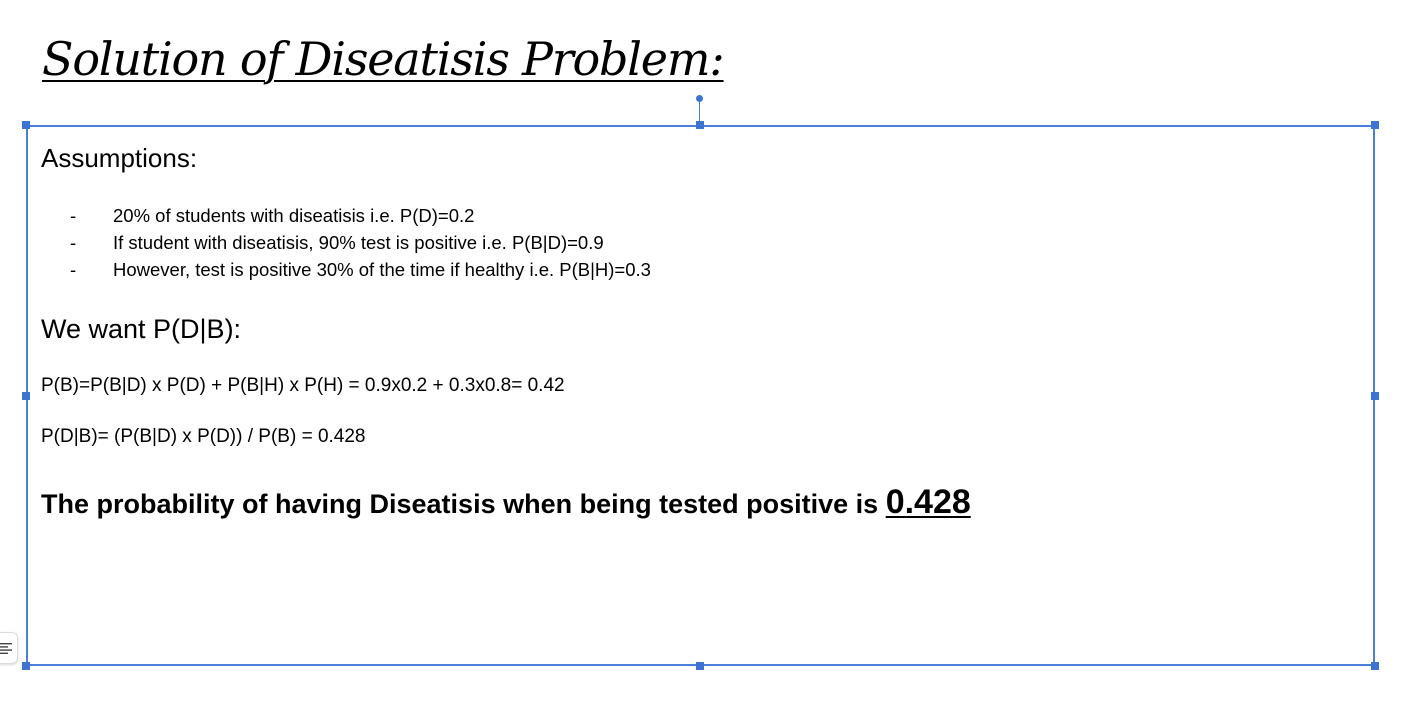  I want to click on text-align-icon, so click(6, 648).